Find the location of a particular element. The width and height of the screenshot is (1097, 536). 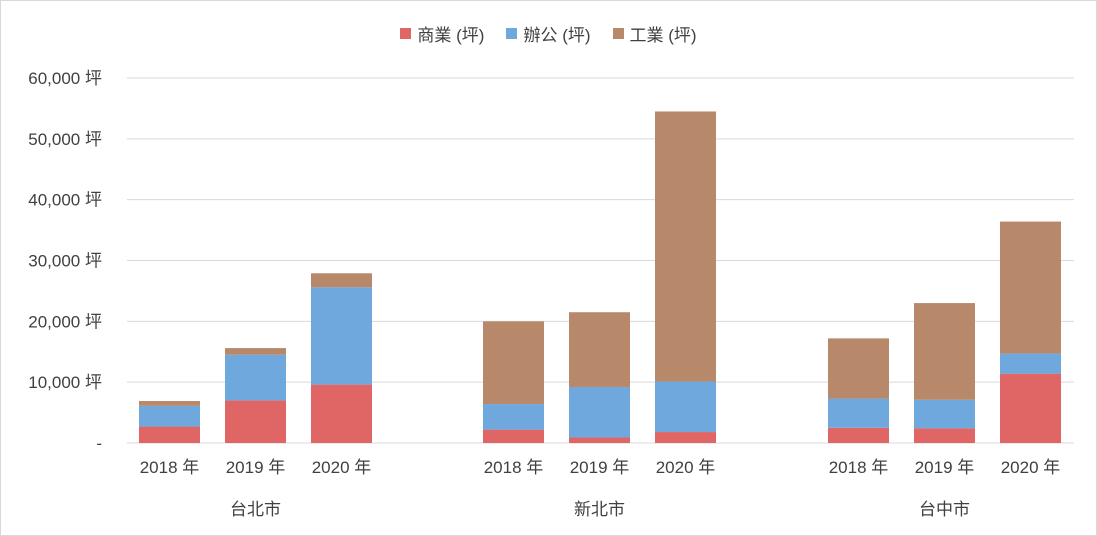

group-label: 台中市 is located at coordinates (944, 509).